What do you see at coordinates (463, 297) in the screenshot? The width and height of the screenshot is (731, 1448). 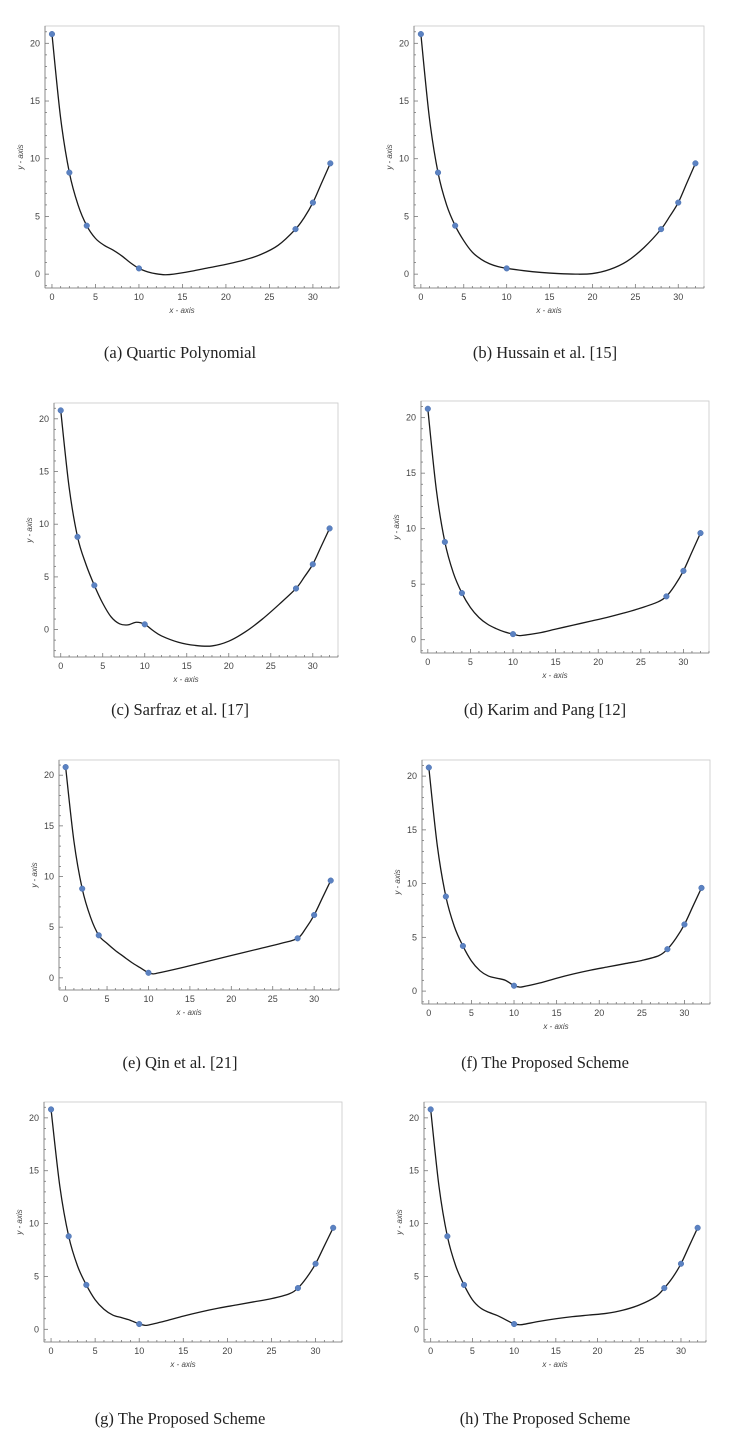 I see `chart-b-x-tick-label: 5` at bounding box center [463, 297].